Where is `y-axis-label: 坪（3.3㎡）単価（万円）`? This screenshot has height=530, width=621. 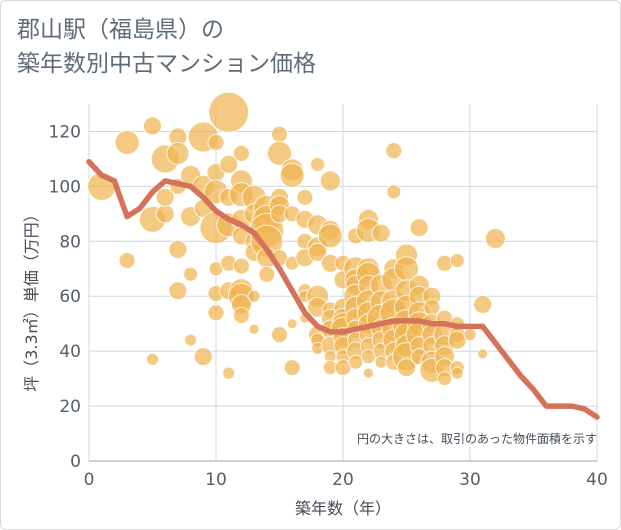 y-axis-label: 坪（3.3㎡）単価（万円） is located at coordinates (31, 298).